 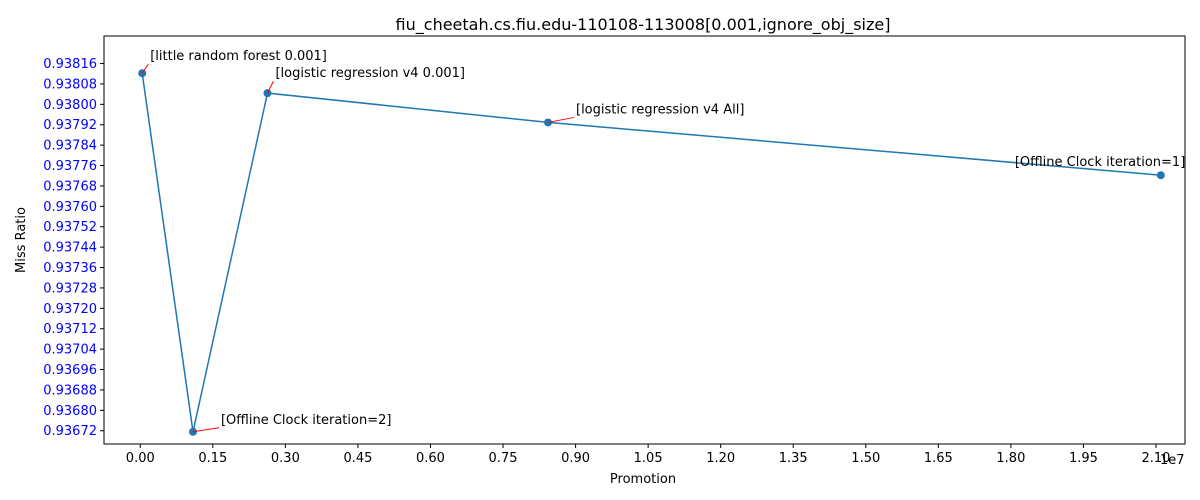 I want to click on y-tick-label: 0.93728, so click(x=70, y=288).